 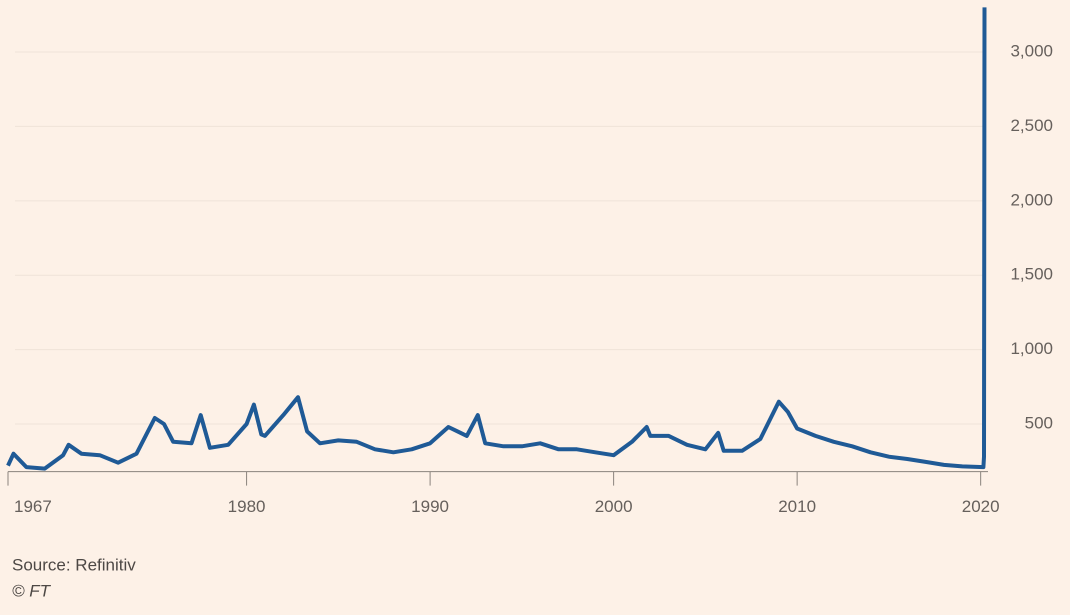 I want to click on y-tick-label: 1,500, so click(x=1031, y=274).